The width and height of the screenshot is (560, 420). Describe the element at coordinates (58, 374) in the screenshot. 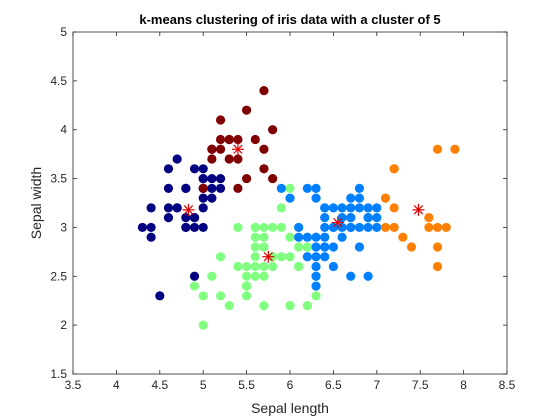

I see `y-tick-label: 1.5` at that location.